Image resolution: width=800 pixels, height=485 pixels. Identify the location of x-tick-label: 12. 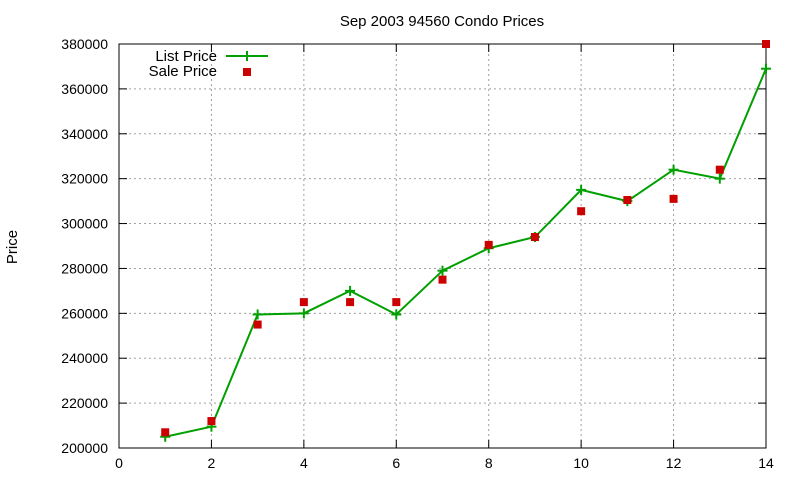
(674, 463).